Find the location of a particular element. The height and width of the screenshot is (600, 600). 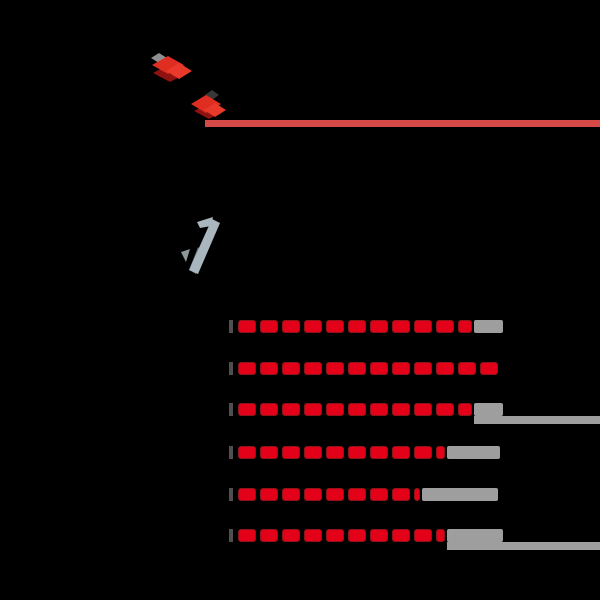

slash-stroke is located at coordinates (200, 245).